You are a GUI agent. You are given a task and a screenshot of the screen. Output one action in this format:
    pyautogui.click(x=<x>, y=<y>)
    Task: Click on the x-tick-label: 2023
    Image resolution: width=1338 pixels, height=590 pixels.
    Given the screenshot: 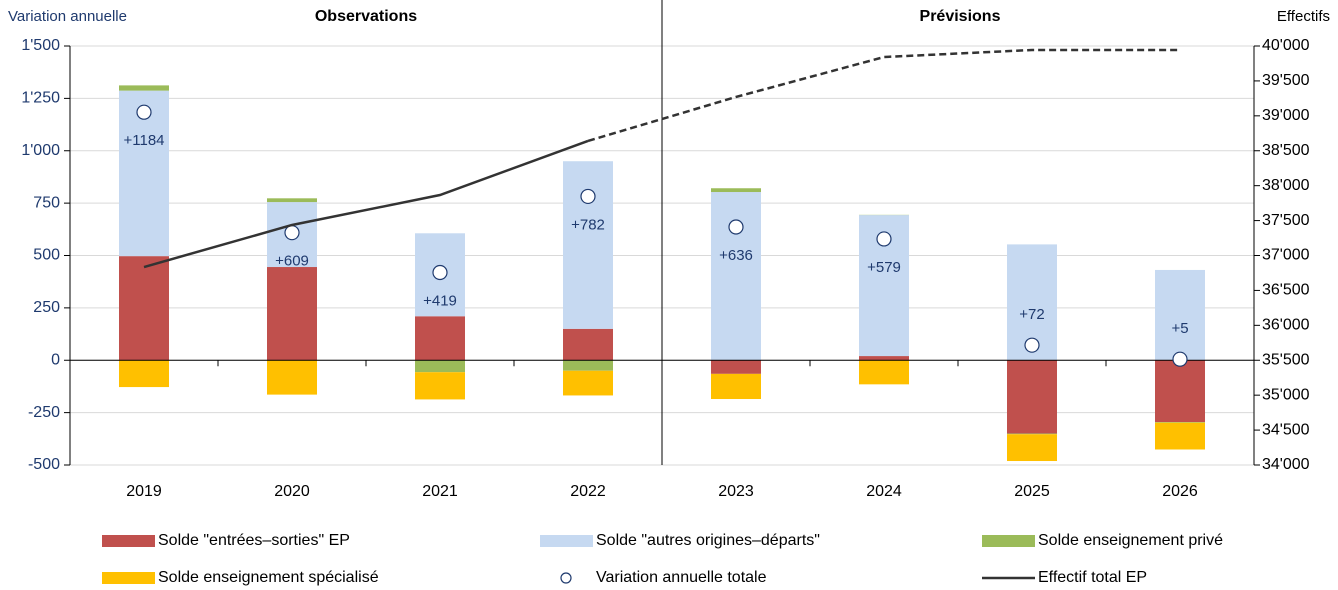 What is the action you would take?
    pyautogui.click(x=736, y=491)
    